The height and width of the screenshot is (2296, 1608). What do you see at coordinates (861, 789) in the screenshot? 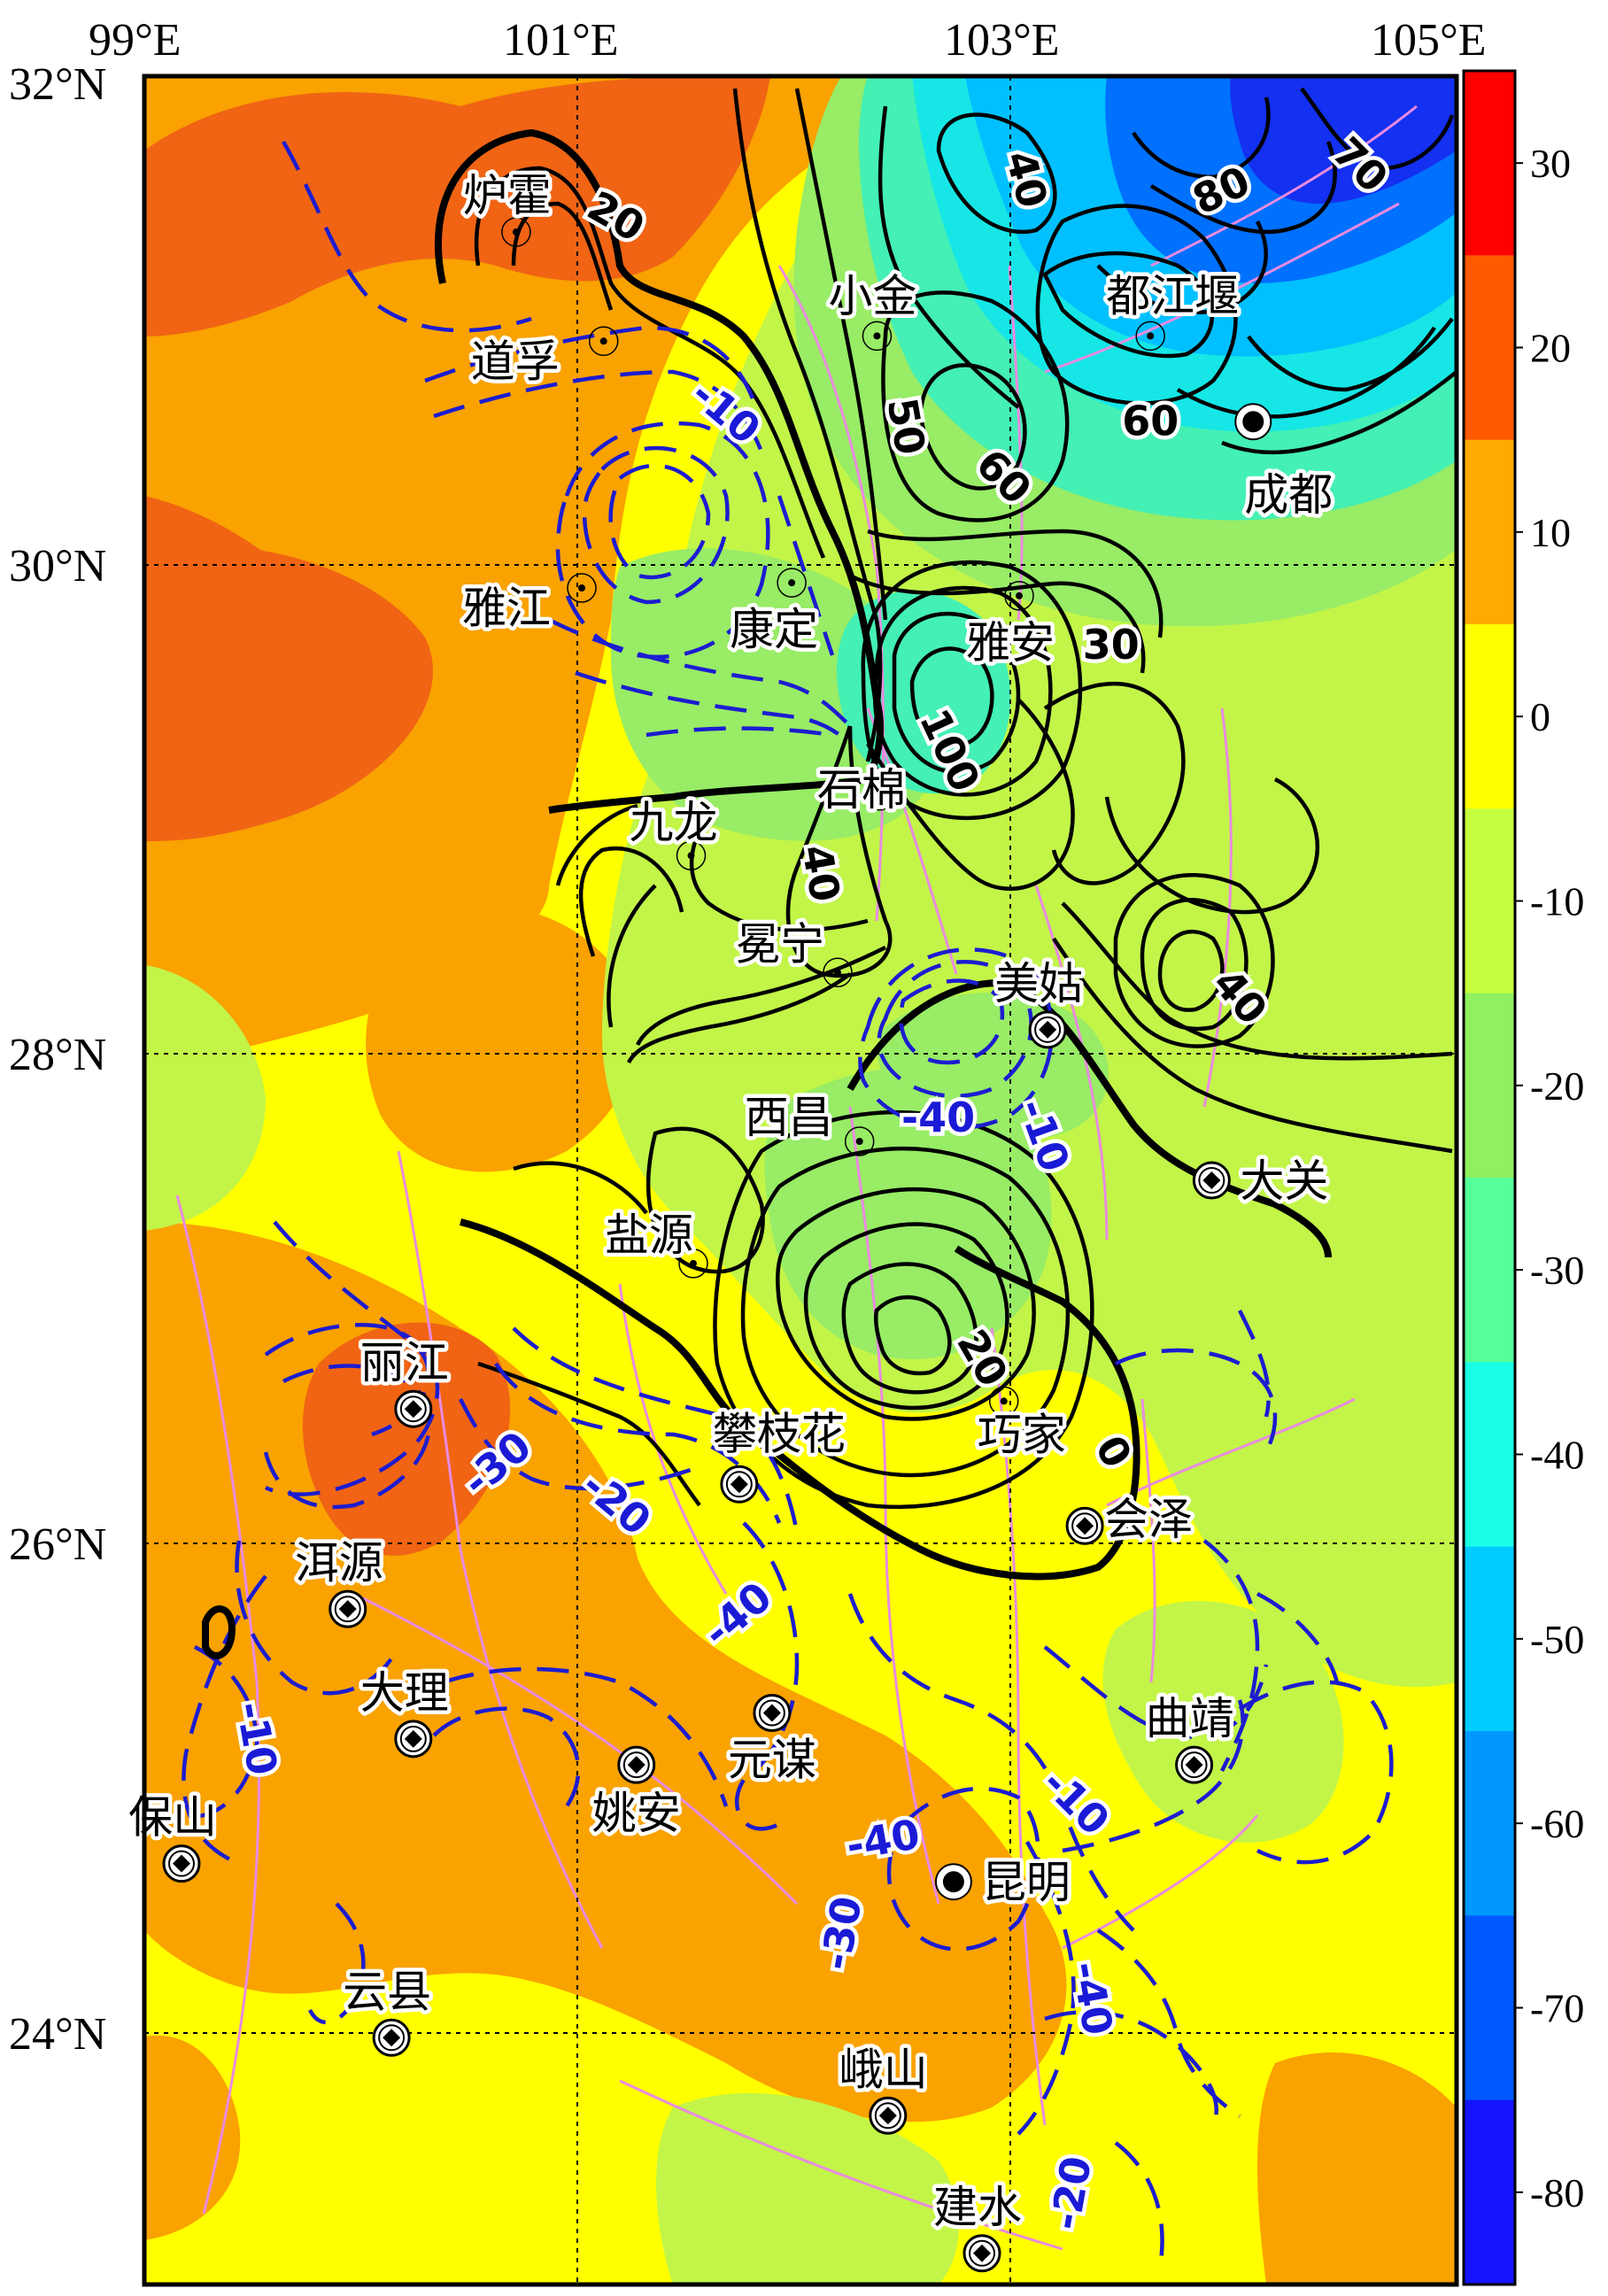
I see `city-marker: 石棉` at bounding box center [861, 789].